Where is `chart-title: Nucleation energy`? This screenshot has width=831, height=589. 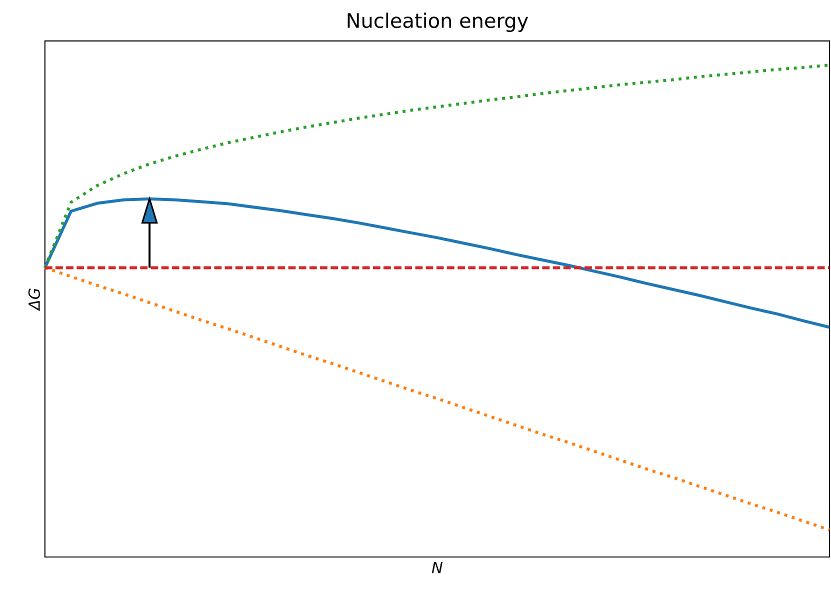 chart-title: Nucleation energy is located at coordinates (438, 22).